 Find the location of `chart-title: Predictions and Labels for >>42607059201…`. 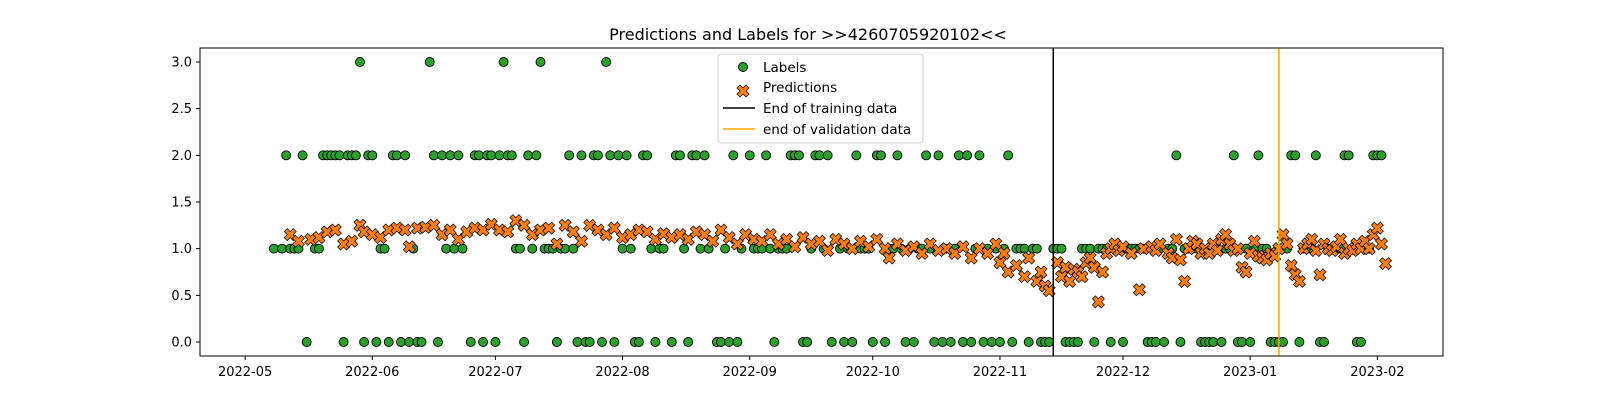

chart-title: Predictions and Labels for >>42607059201… is located at coordinates (808, 34).